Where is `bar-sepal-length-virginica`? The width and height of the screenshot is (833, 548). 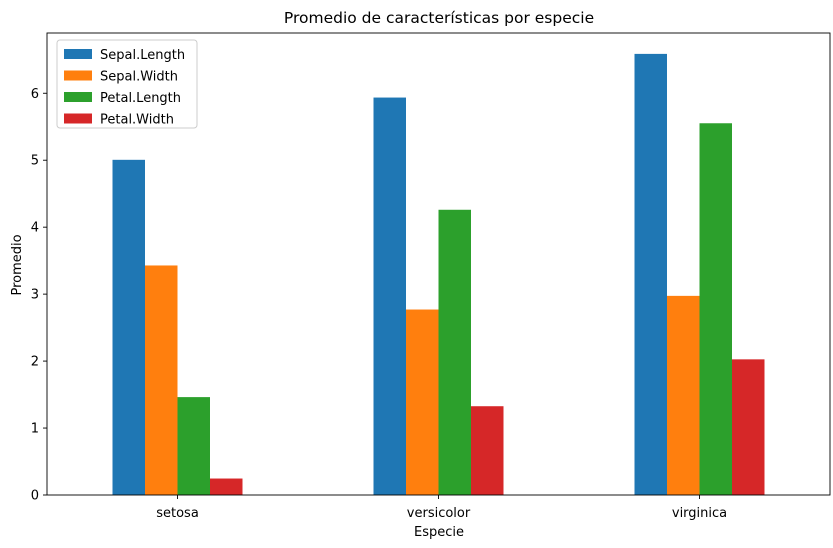
bar-sepal-length-virginica is located at coordinates (650, 274).